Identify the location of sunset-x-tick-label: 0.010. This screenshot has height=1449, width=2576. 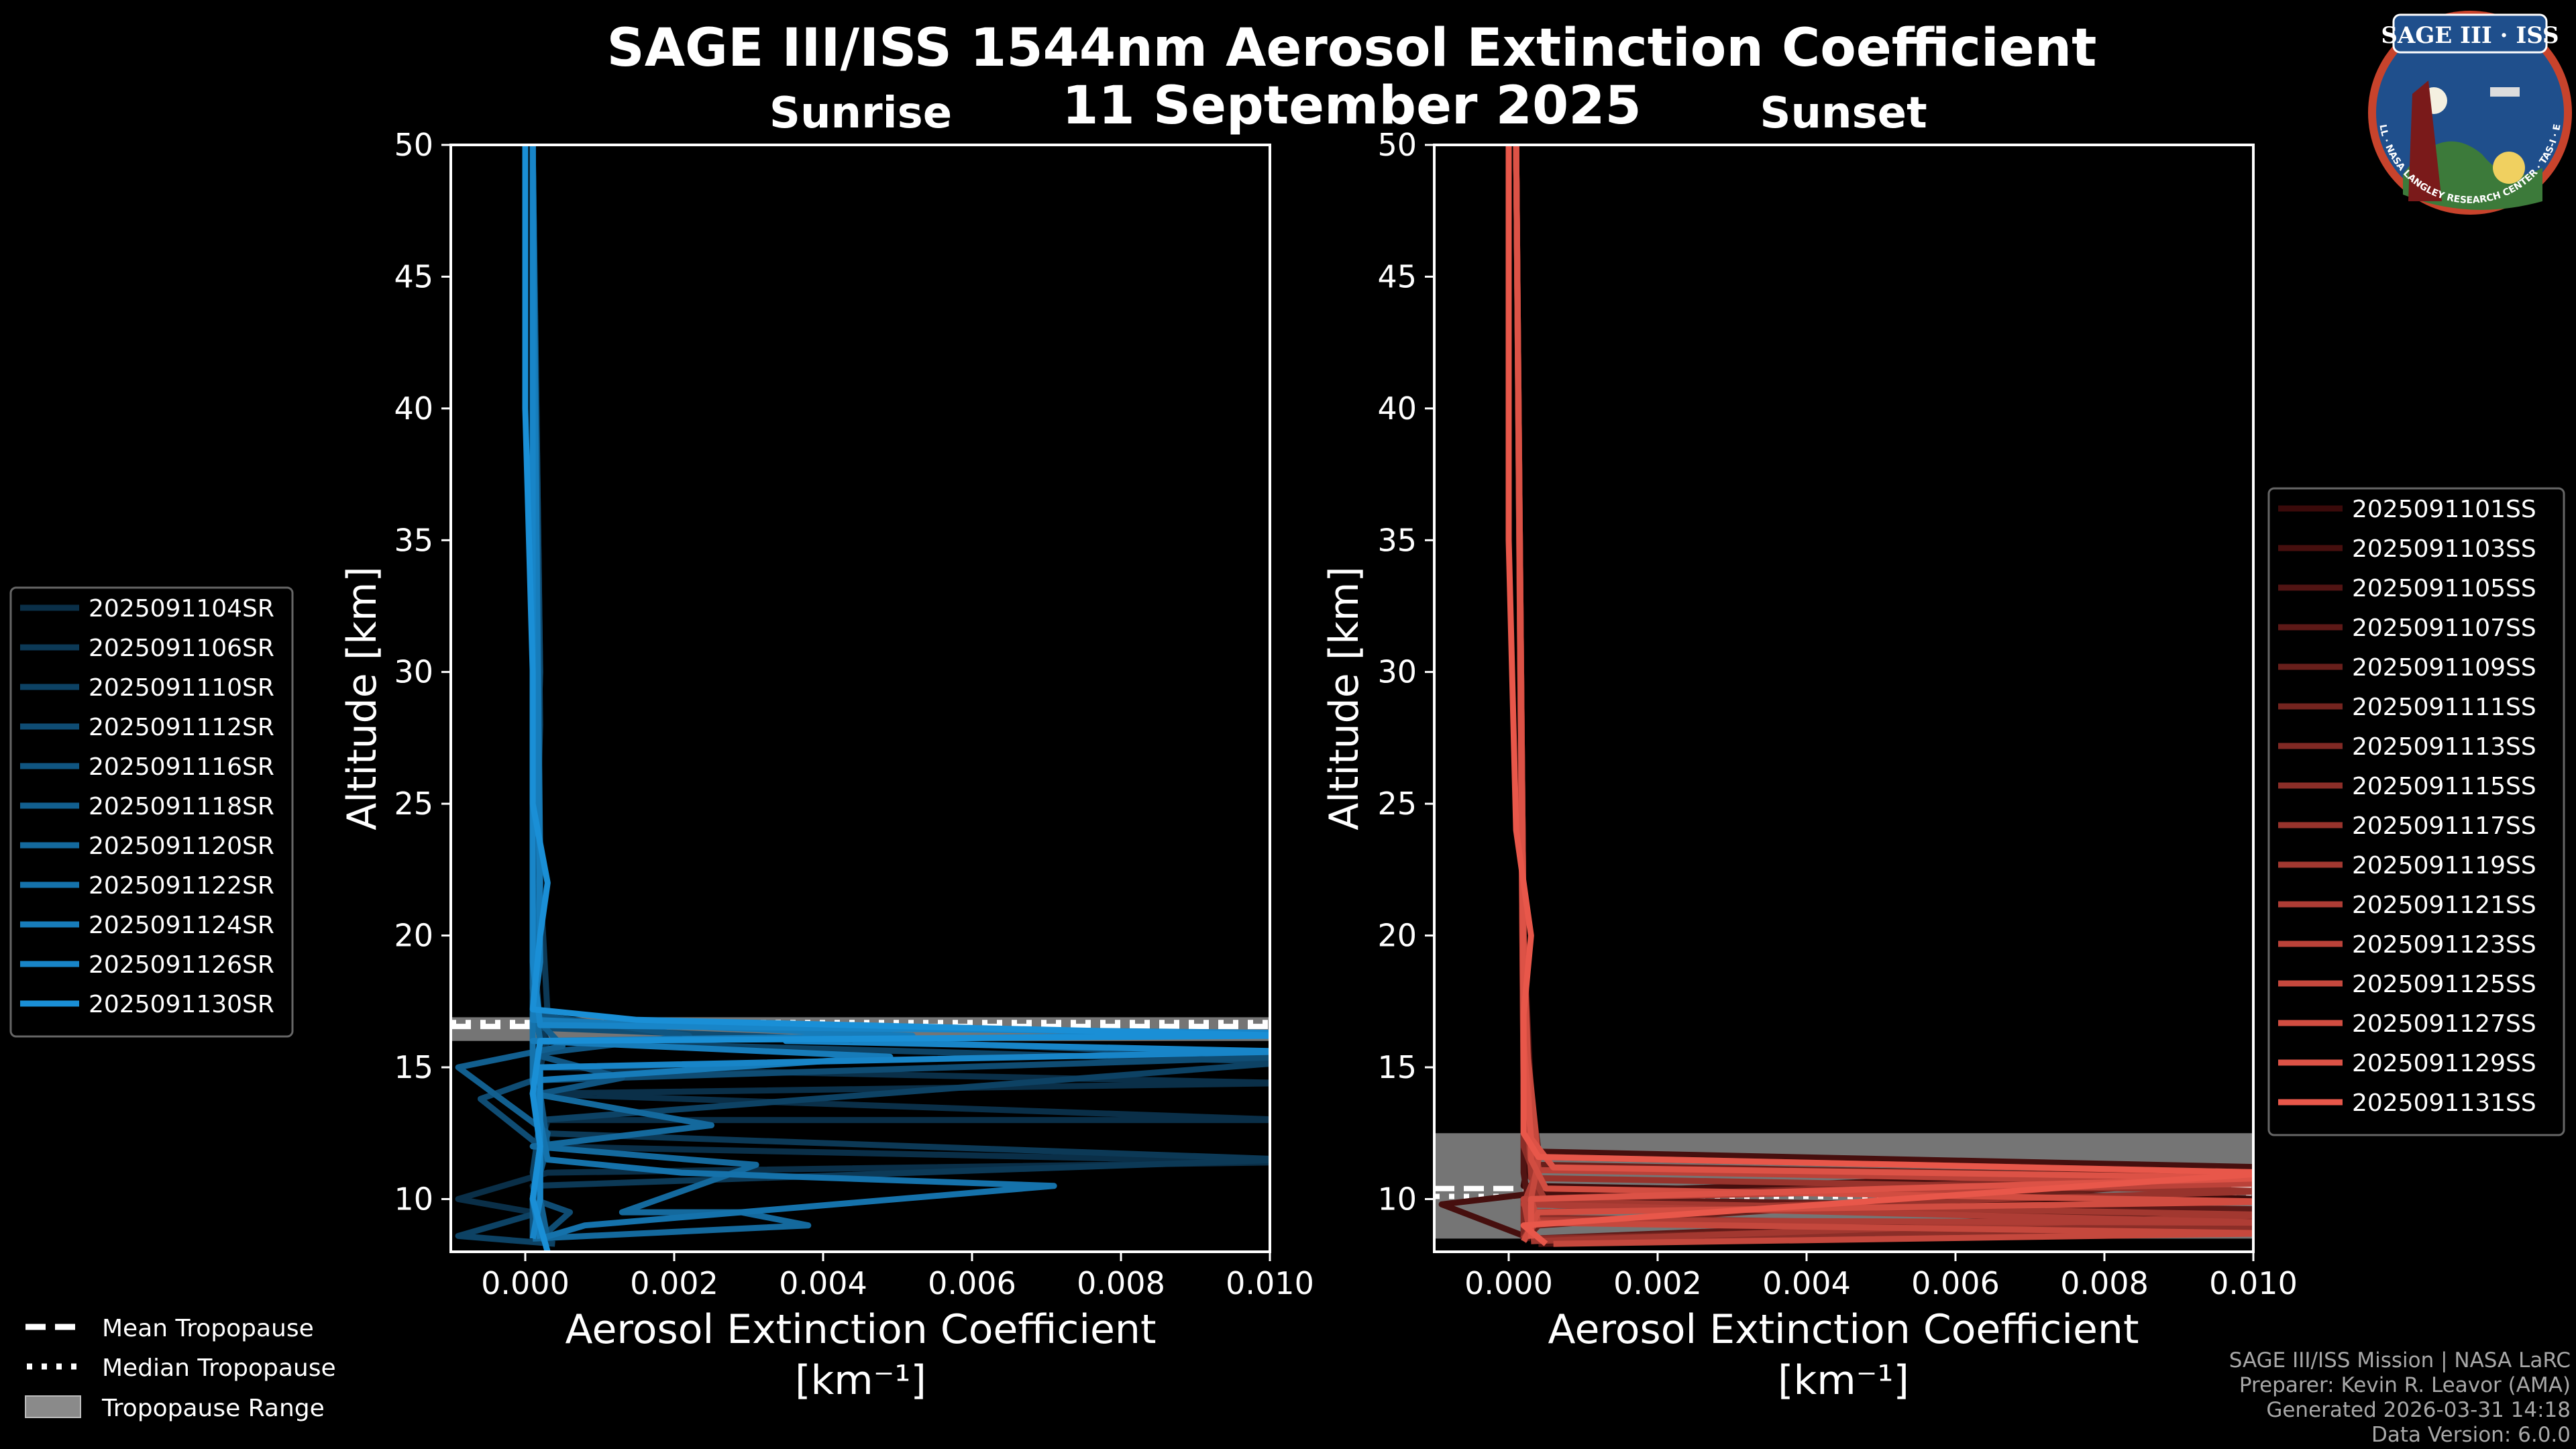
(2253, 1283).